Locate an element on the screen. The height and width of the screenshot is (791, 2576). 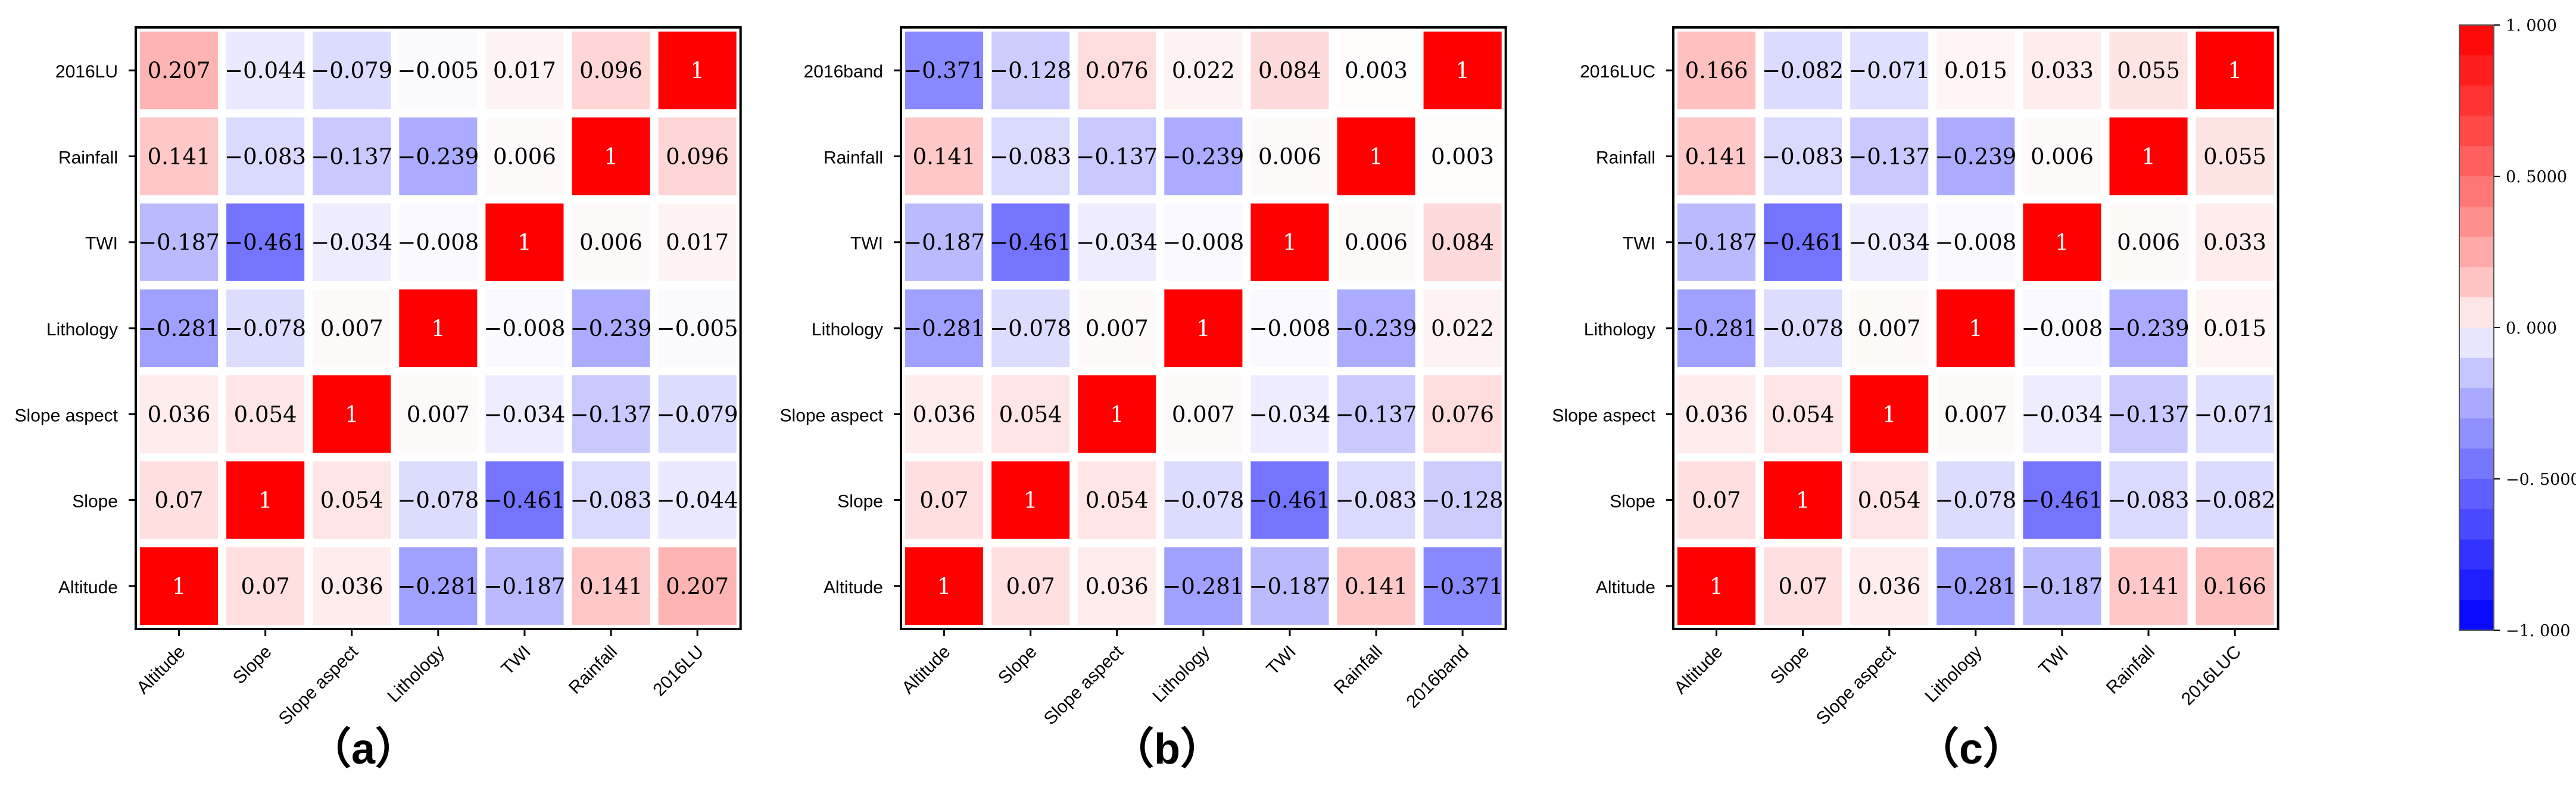
y-tick-label: Slope aspect is located at coordinates (832, 415).